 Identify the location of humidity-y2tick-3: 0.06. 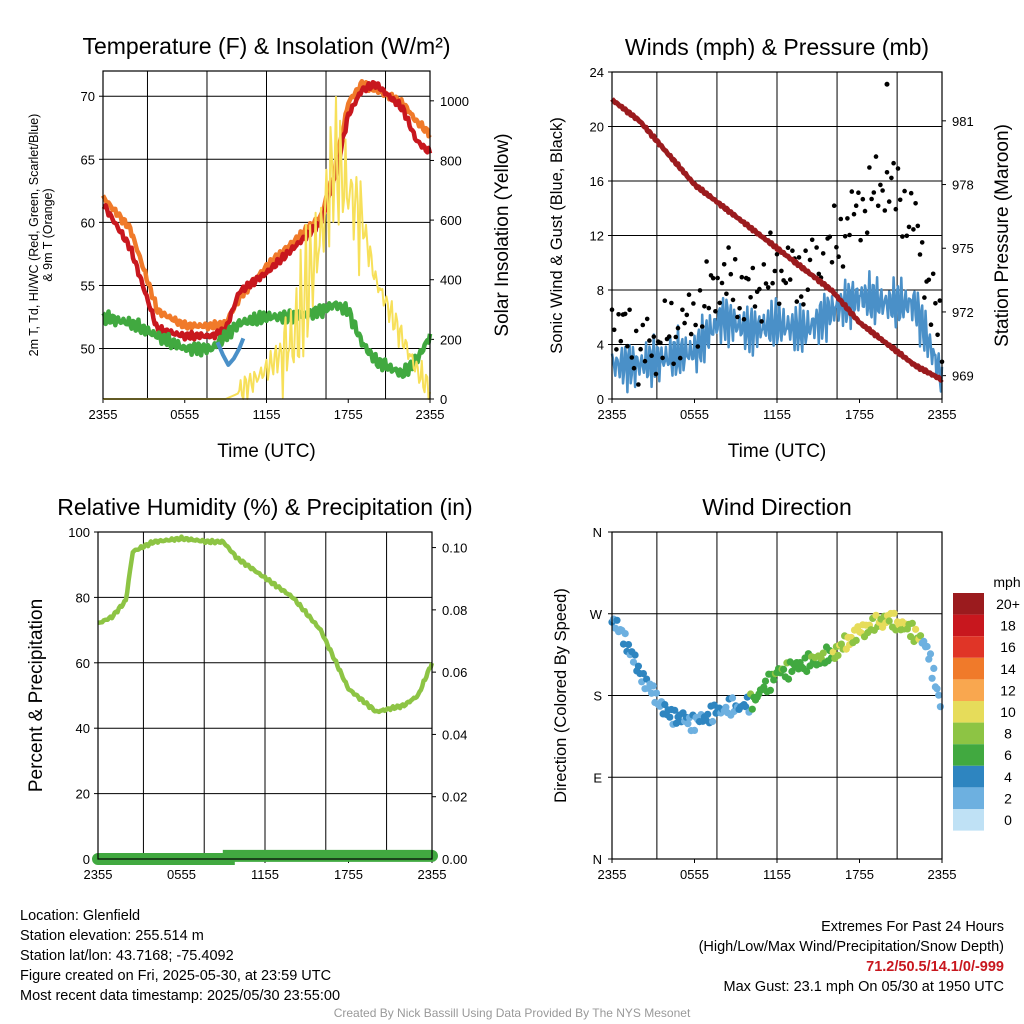
(454, 672).